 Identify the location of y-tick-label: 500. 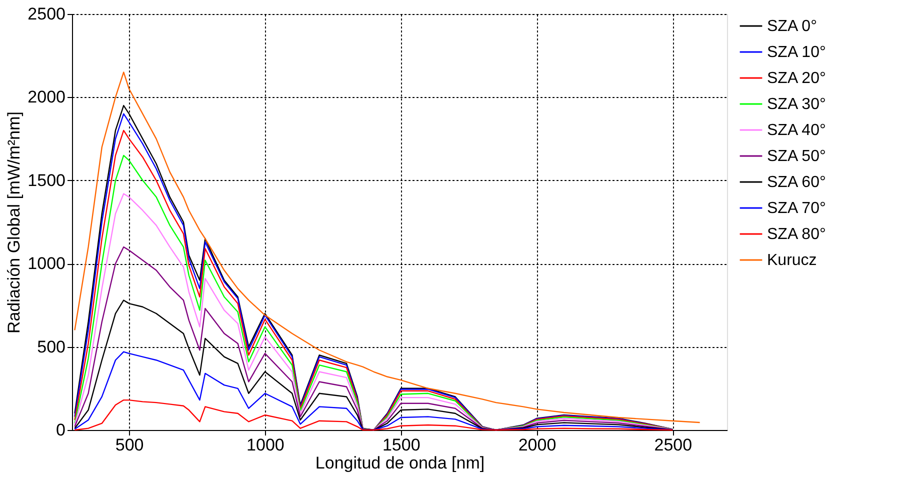
(51, 346).